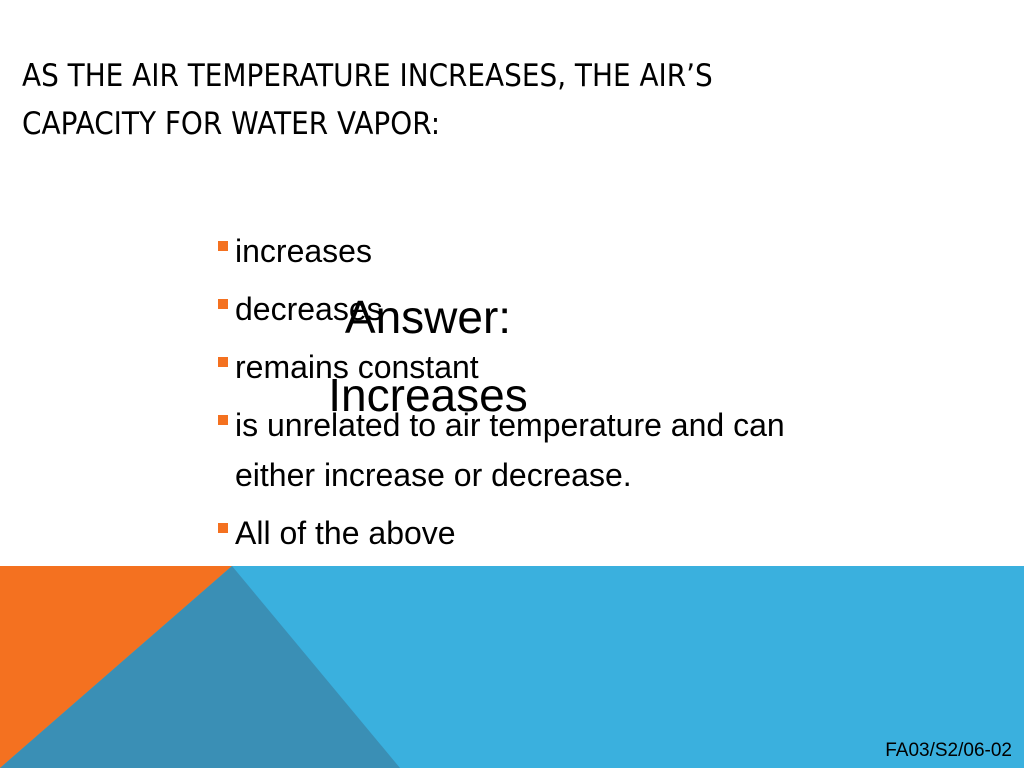 The height and width of the screenshot is (768, 1024). I want to click on answer-value: Increases, so click(428, 395).